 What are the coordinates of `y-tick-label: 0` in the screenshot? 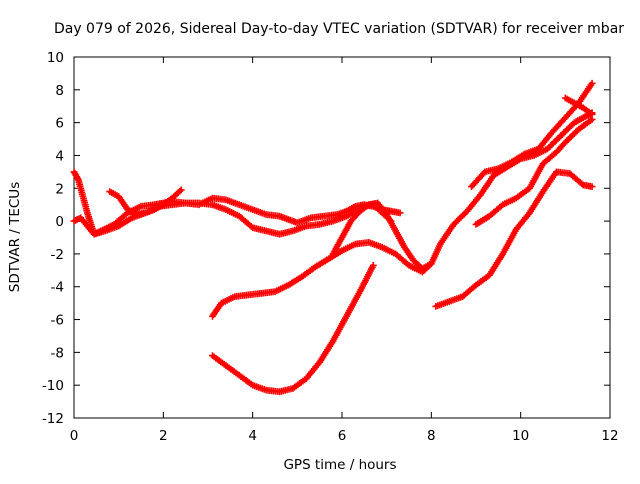 It's located at (59, 222).